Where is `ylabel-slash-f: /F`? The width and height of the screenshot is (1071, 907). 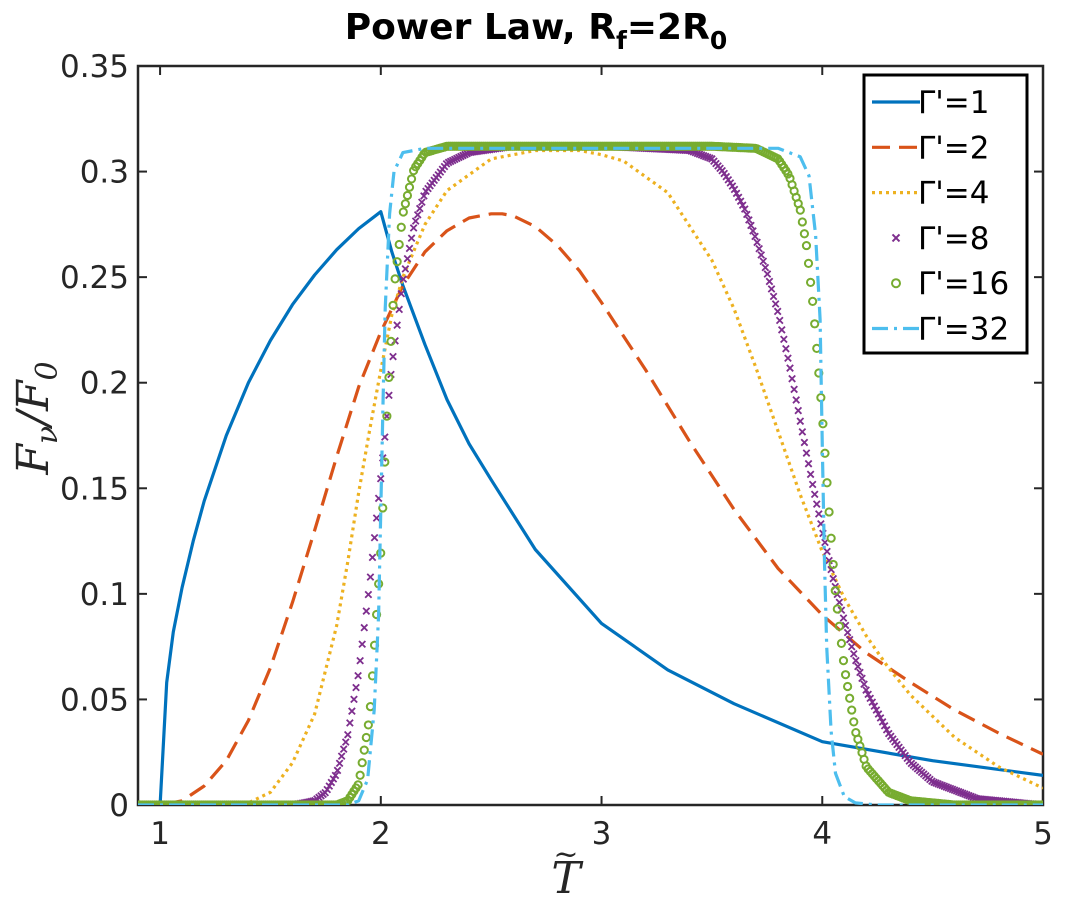 ylabel-slash-f: /F is located at coordinates (33, 404).